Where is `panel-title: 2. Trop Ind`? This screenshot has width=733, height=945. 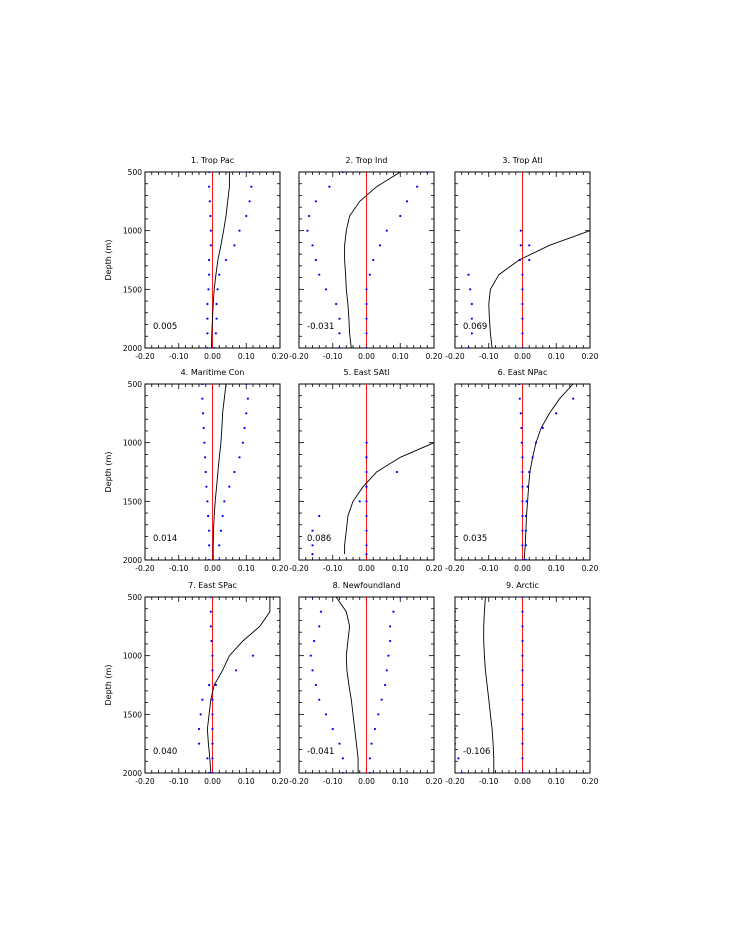
panel-title: 2. Trop Ind is located at coordinates (366, 160).